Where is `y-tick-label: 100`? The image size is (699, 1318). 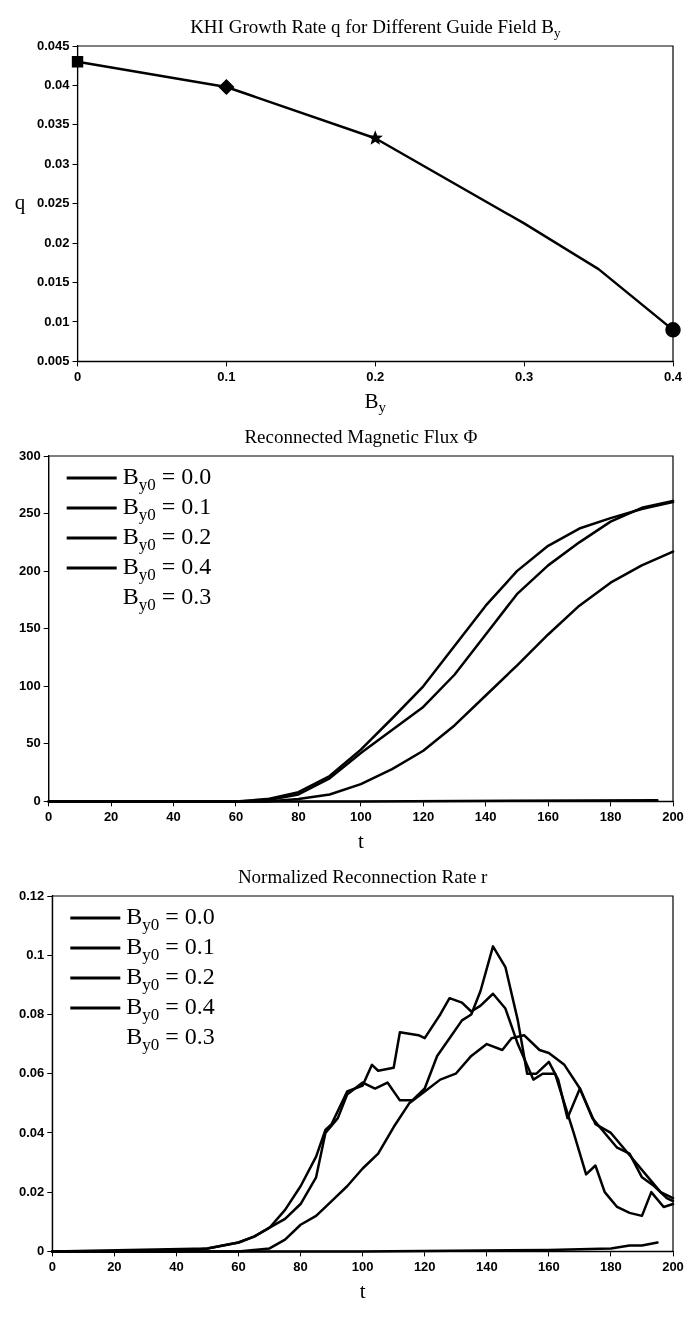
y-tick-label: 100 is located at coordinates (29, 685).